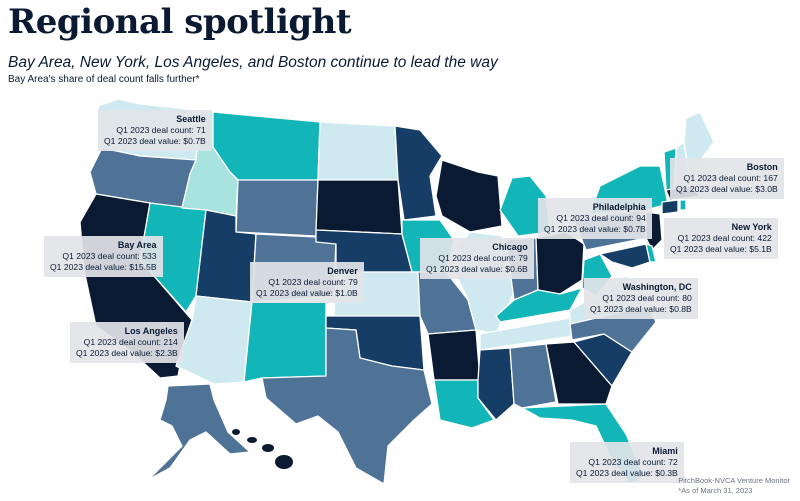 The height and width of the screenshot is (501, 800). Describe the element at coordinates (627, 473) in the screenshot. I see `callout-value: Q1 2023 deal value: $0.3B` at that location.